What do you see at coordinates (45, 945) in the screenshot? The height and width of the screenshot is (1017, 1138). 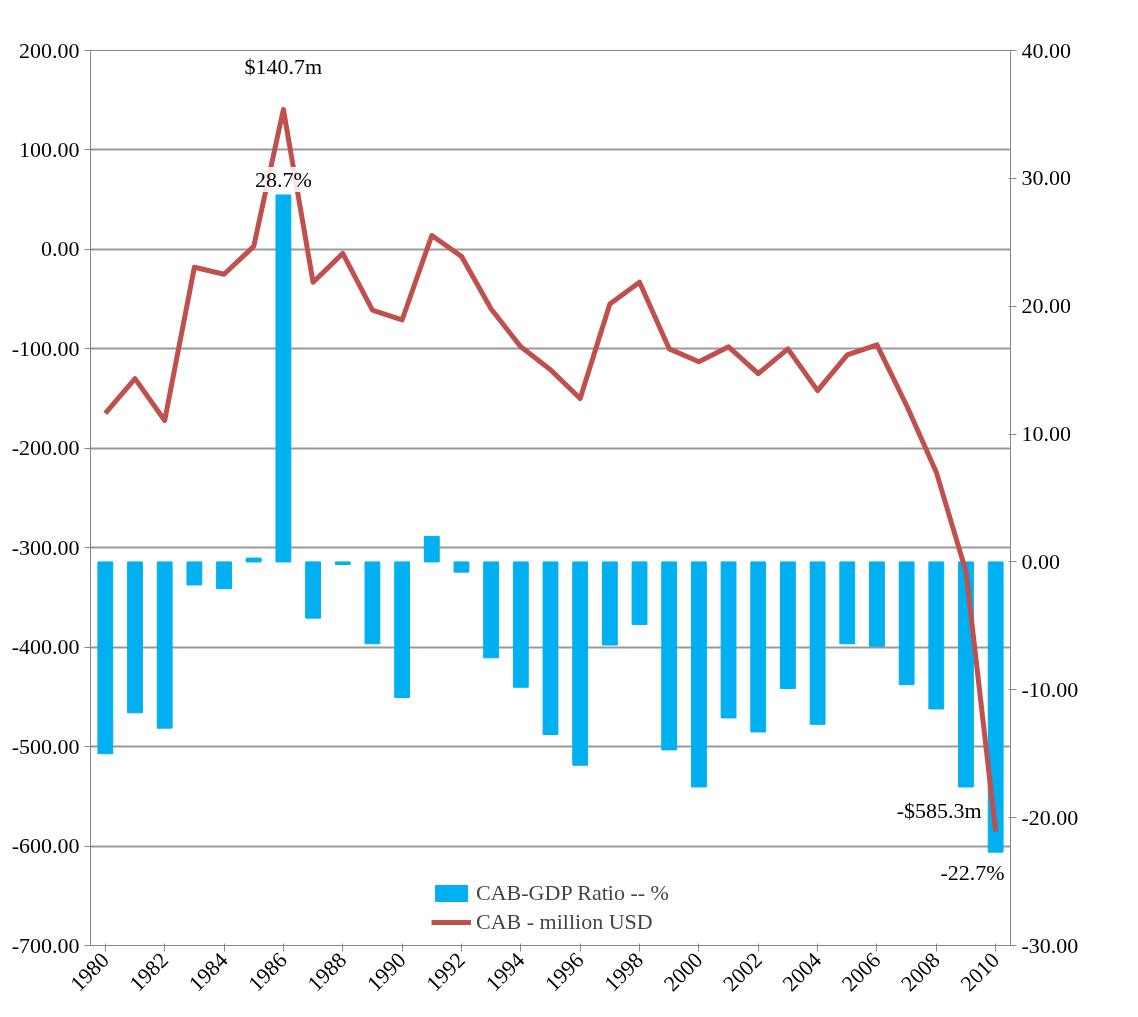 I see `y-tick-label: -700.00` at bounding box center [45, 945].